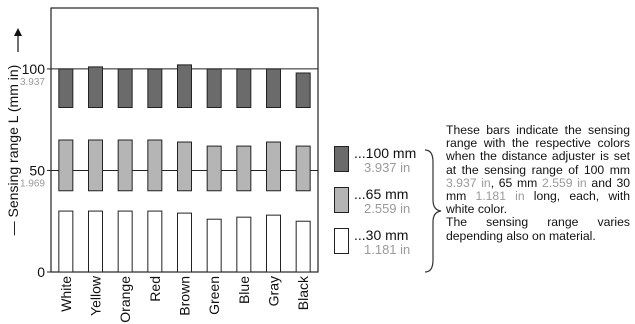  Describe the element at coordinates (125, 299) in the screenshot. I see `x-tick-label: Orange` at that location.